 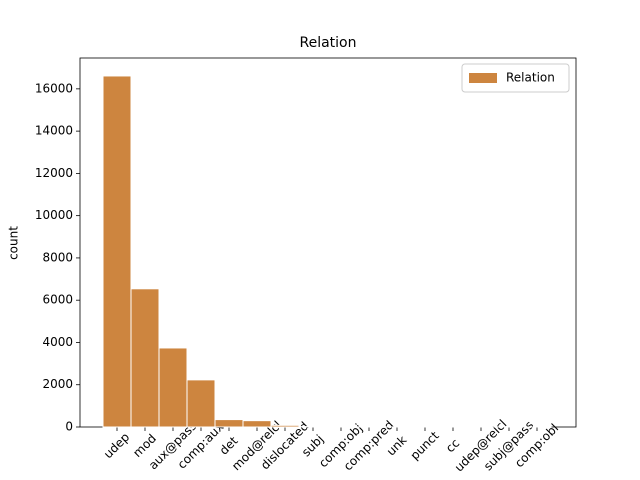 I want to click on y-tick-label: 12000, so click(x=54, y=173).